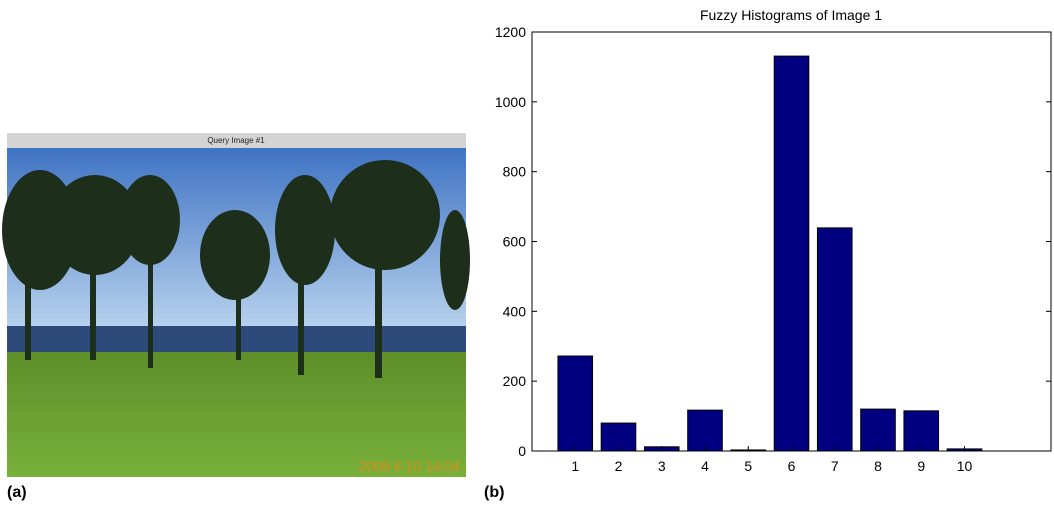 The height and width of the screenshot is (512, 1054). I want to click on x-tick-label: 5, so click(748, 466).